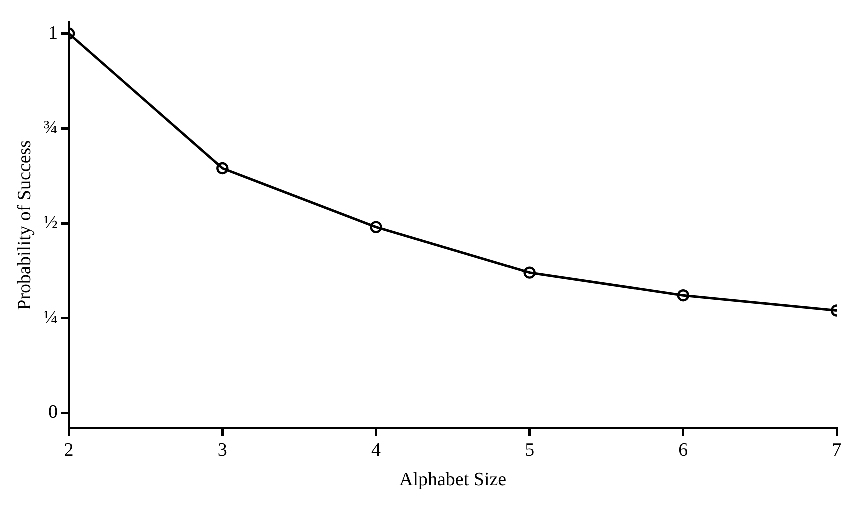  What do you see at coordinates (51, 128) in the screenshot?
I see `y-tick-label: ¾` at bounding box center [51, 128].